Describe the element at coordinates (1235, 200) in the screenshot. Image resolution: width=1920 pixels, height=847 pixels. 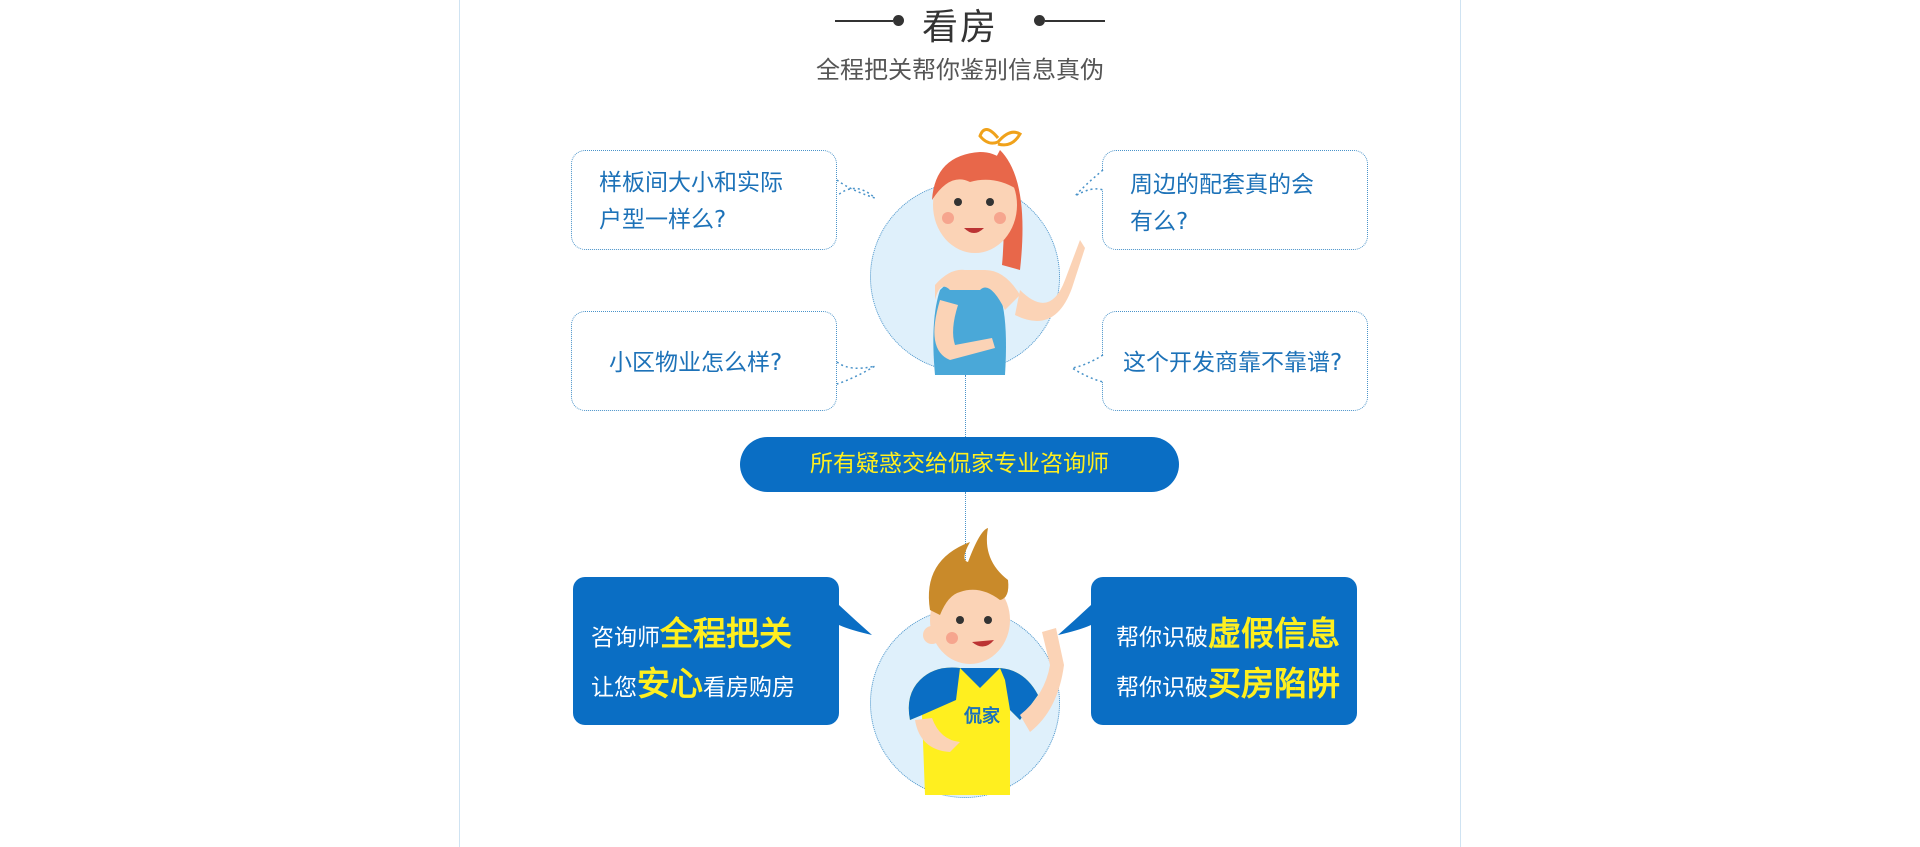
I see `question-bubble-facilities: 周边的配套真的会 有么?` at that location.